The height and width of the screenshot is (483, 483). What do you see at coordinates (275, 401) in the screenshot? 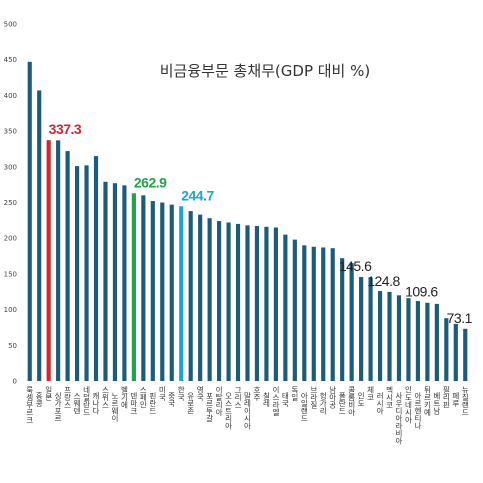
I see `x-tick-label: 이스라엘` at bounding box center [275, 401].